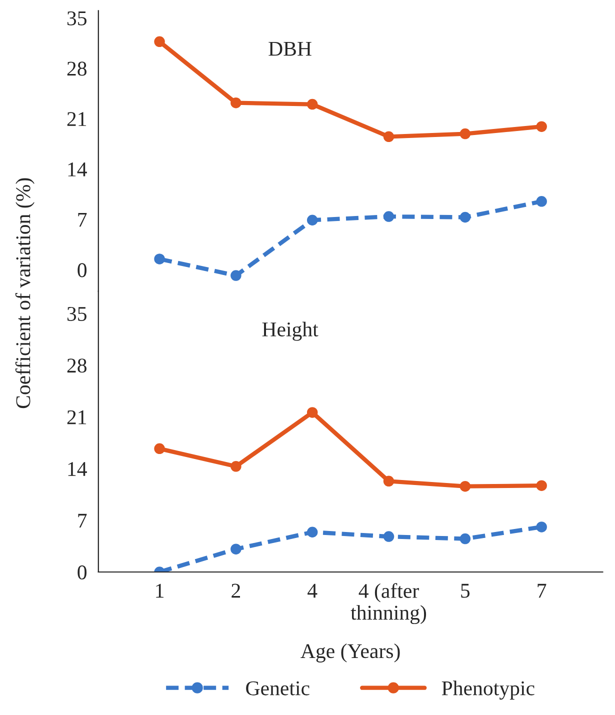  I want to click on text: DBH, so click(290, 49).